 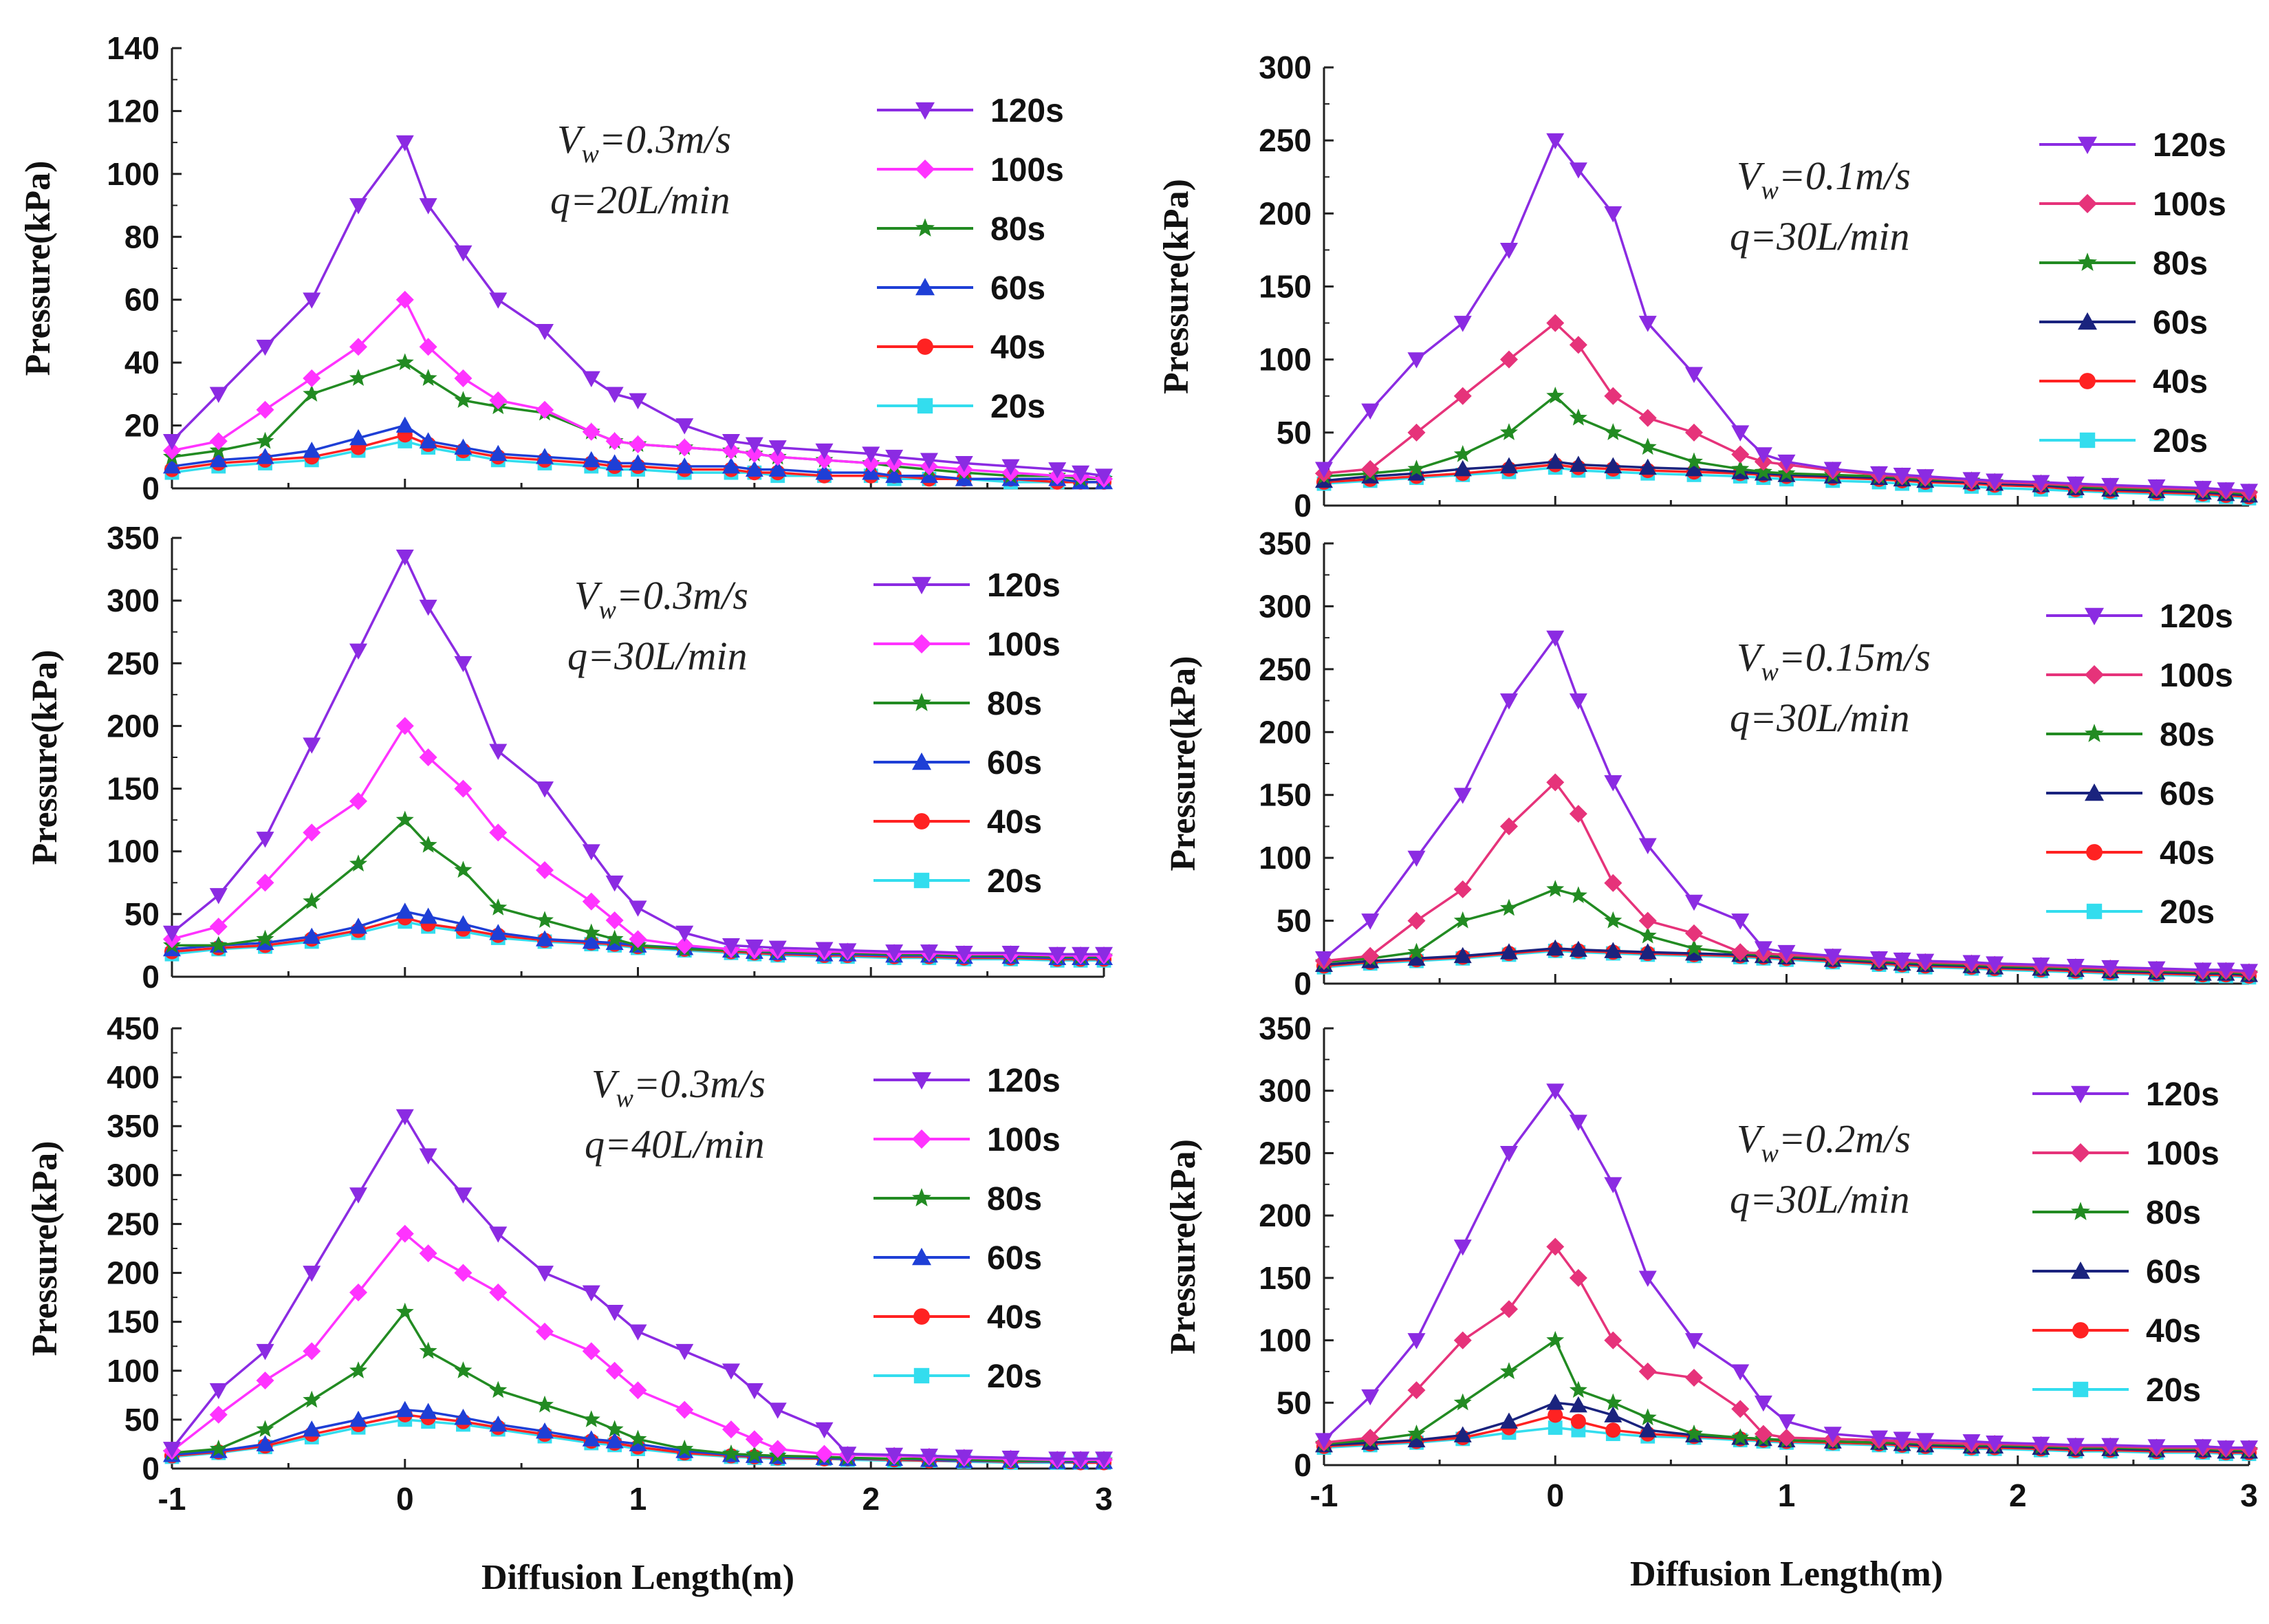 What do you see at coordinates (2132, 293) in the screenshot?
I see `legend: 120s 100s 80s 60s 40s 20s` at bounding box center [2132, 293].